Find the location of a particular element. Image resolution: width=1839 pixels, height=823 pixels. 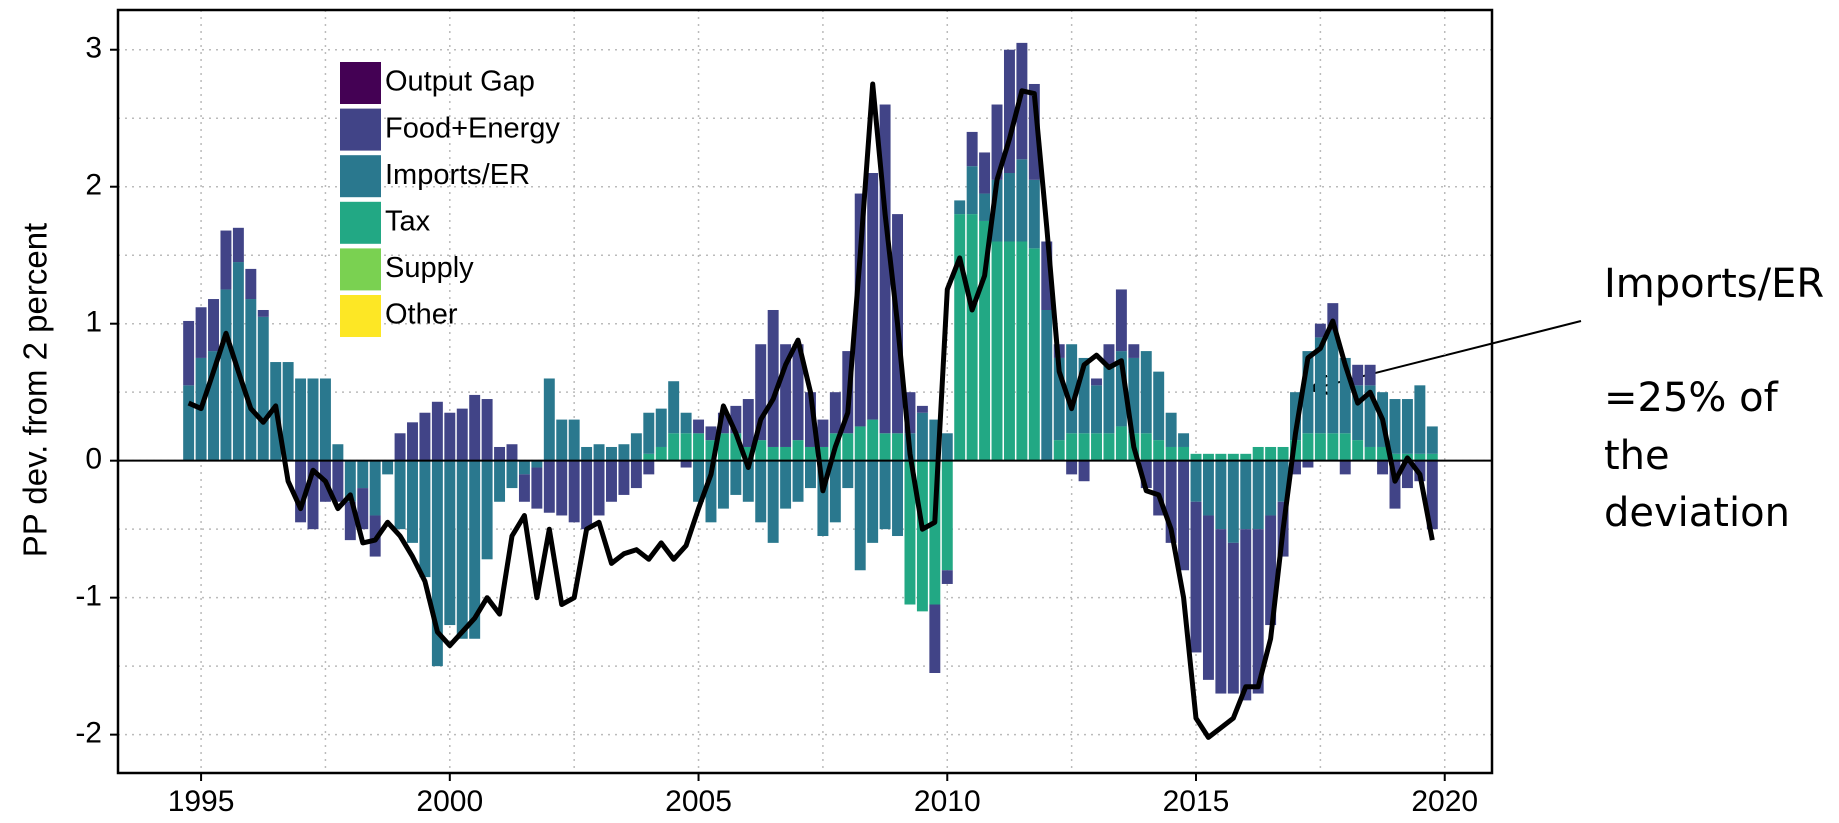

legend-label: Other is located at coordinates (421, 315).